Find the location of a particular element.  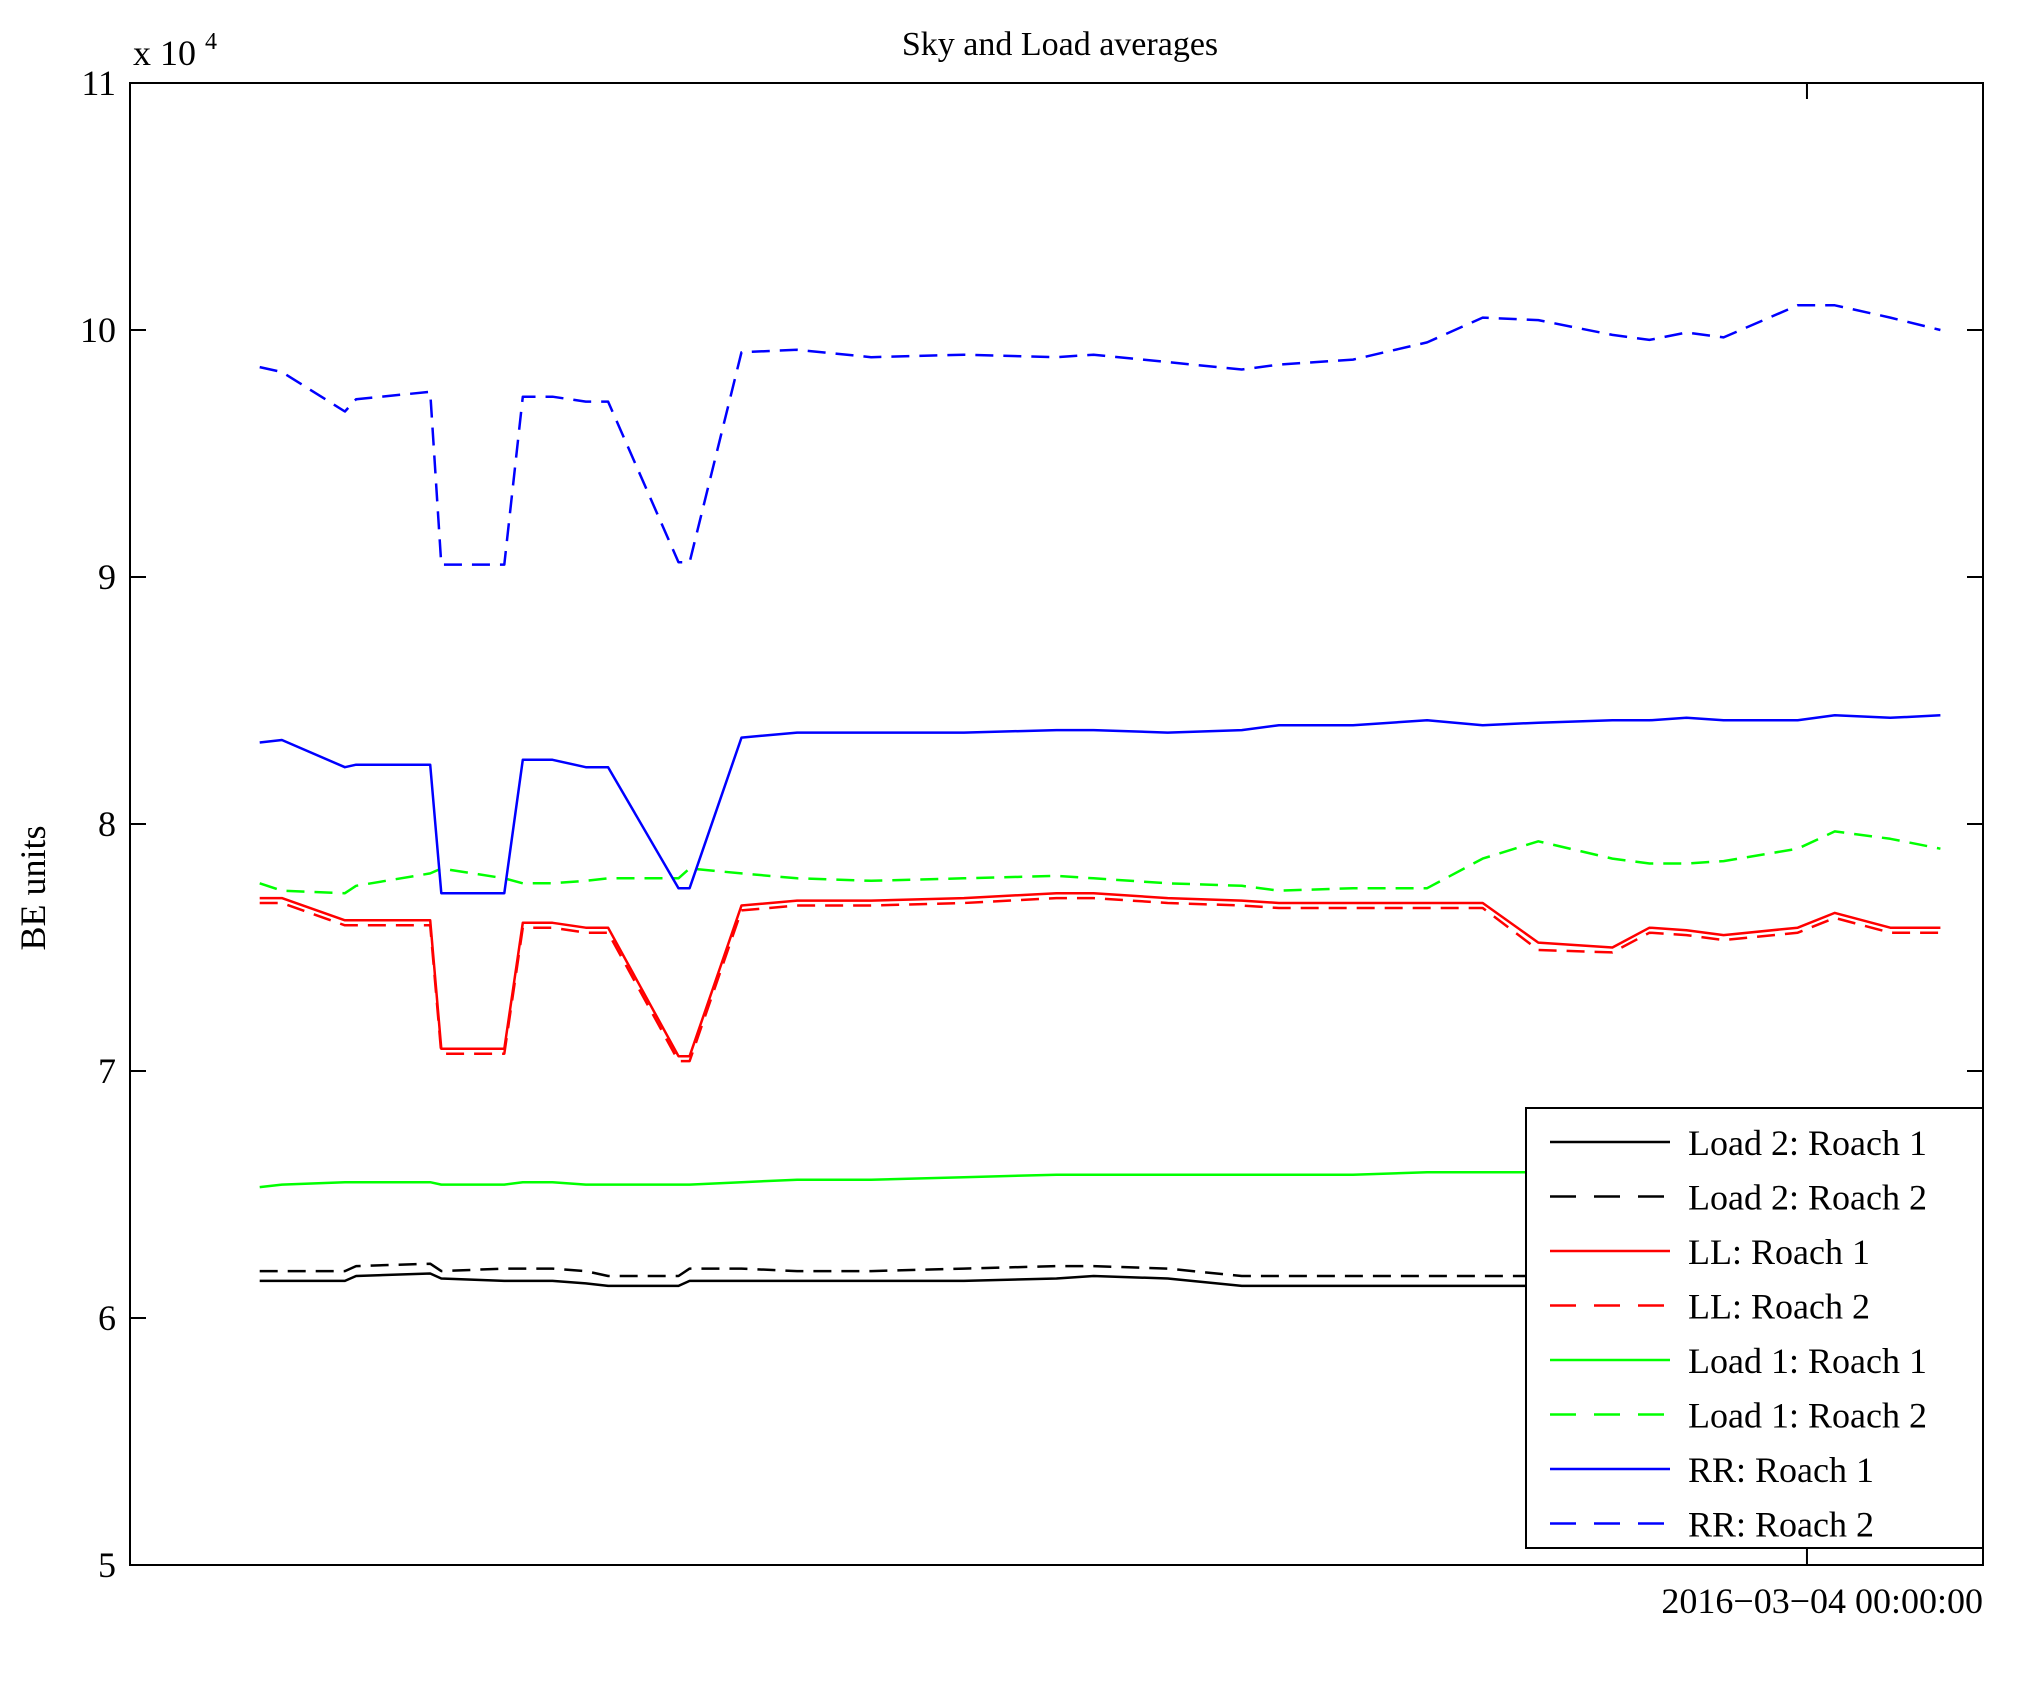

y-tick-label: 10 is located at coordinates (98, 330).